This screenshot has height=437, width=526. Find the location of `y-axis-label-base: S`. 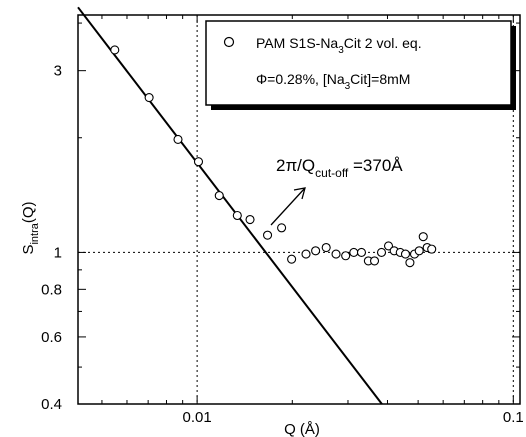

y-axis-label-base: S is located at coordinates (28, 250).